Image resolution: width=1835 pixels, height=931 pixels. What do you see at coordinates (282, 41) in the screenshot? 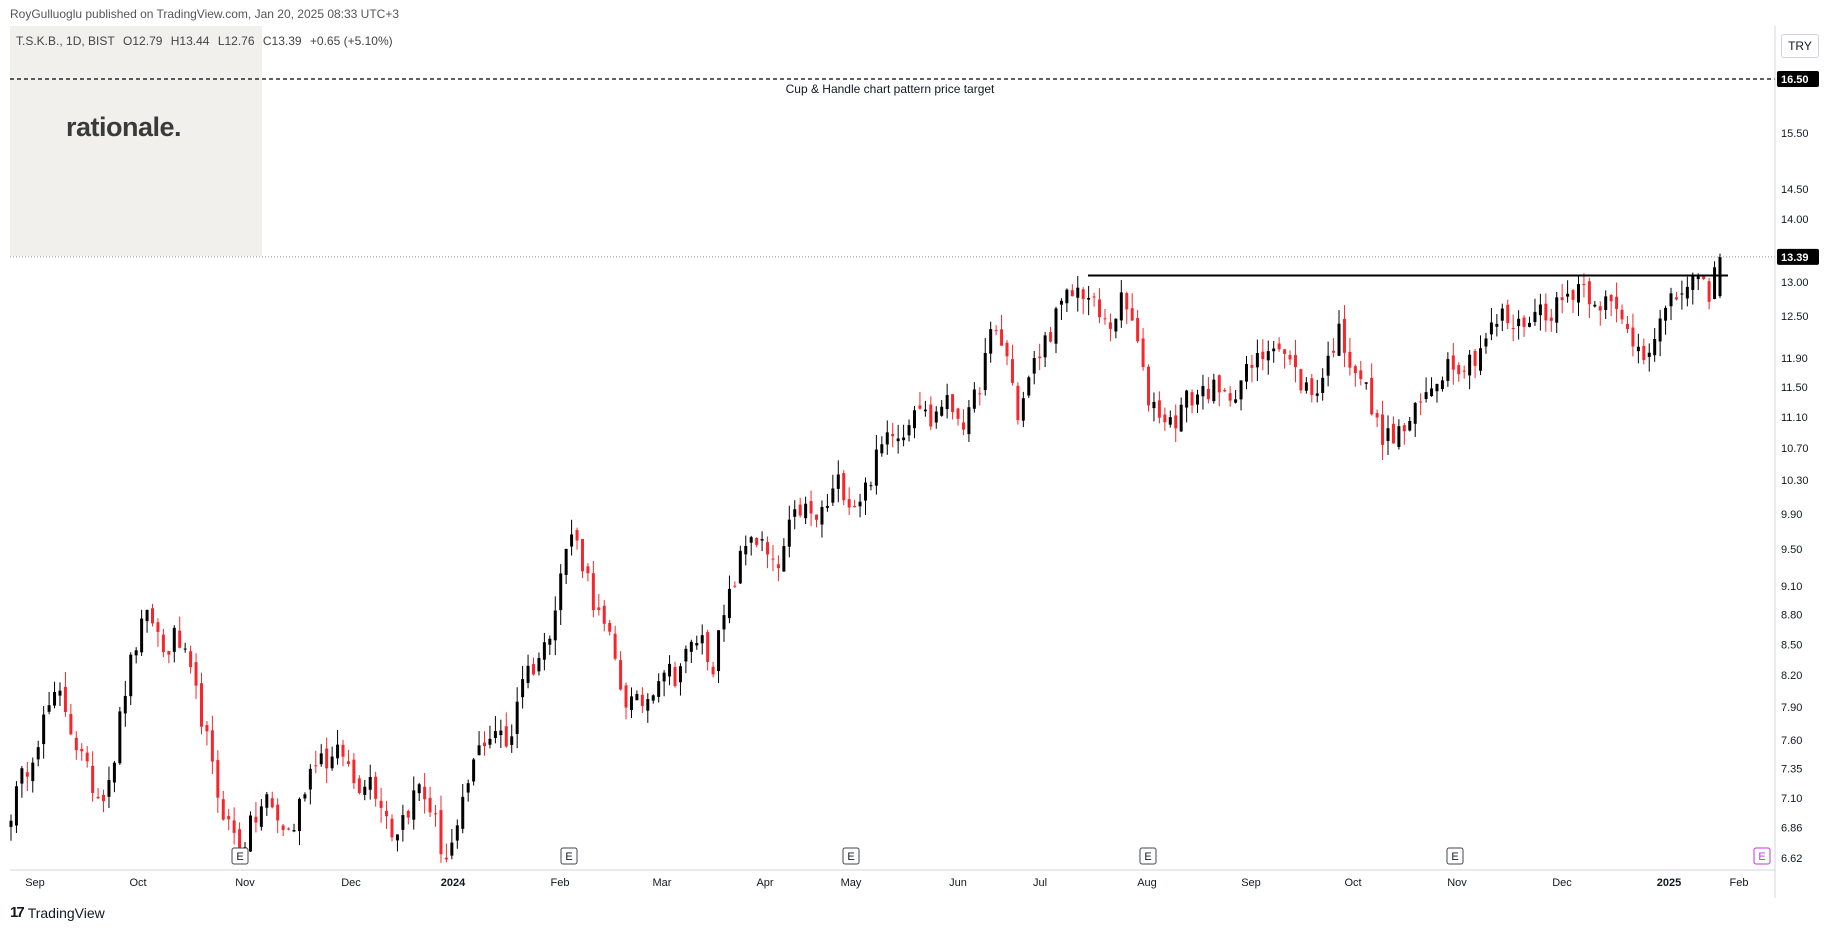
I see `close-value: C13.39` at bounding box center [282, 41].